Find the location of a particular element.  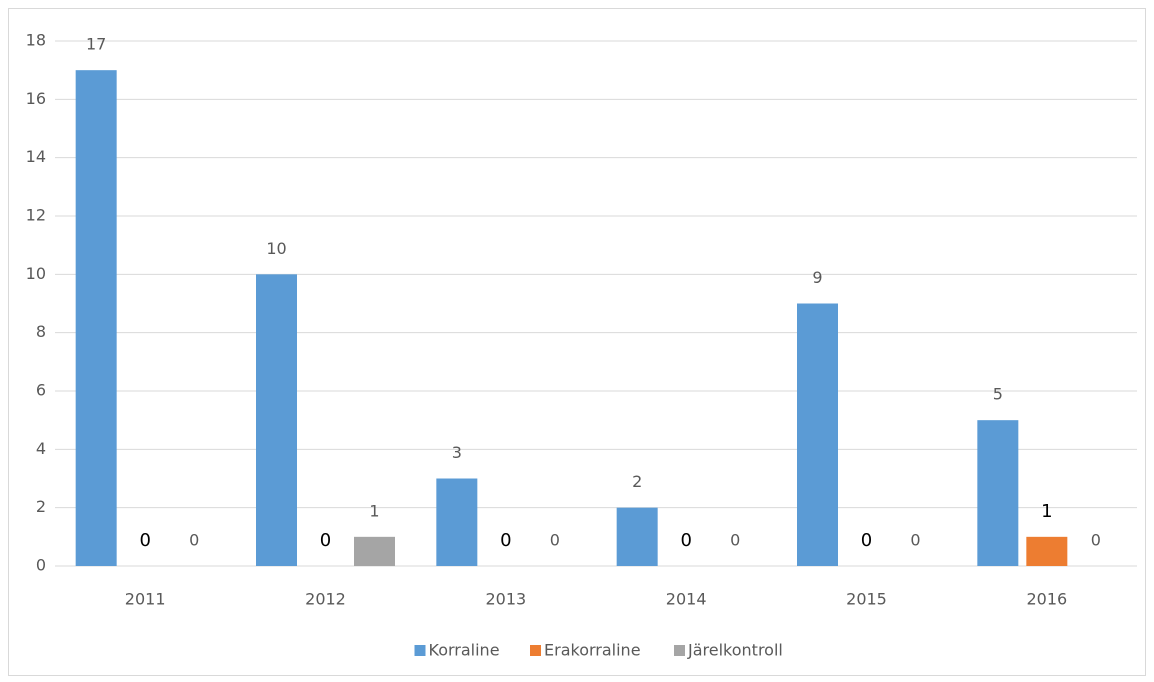

y-tick-label: 0 is located at coordinates (41, 565).